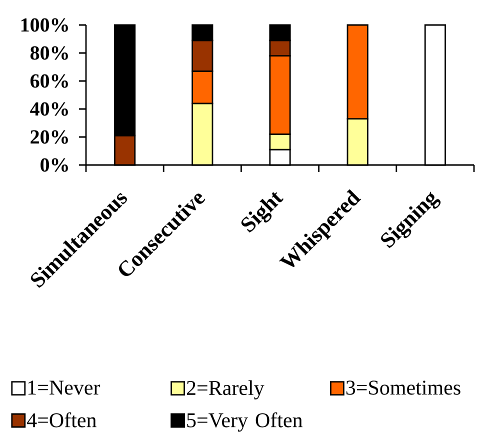 This screenshot has height=434, width=478. I want to click on y-tick-label: 0%, so click(54, 165).